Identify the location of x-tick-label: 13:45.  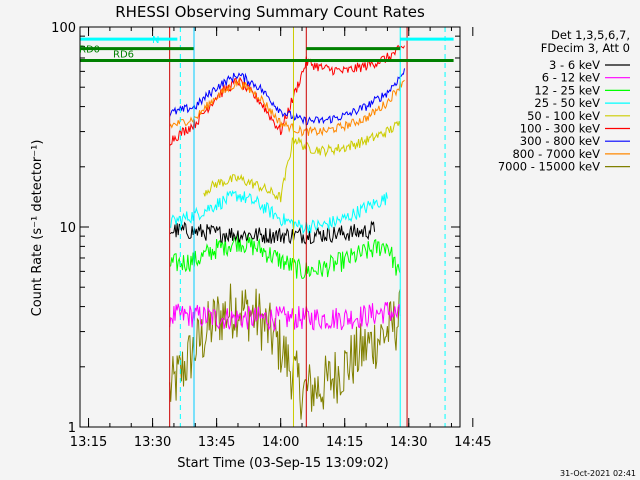
(216, 442).